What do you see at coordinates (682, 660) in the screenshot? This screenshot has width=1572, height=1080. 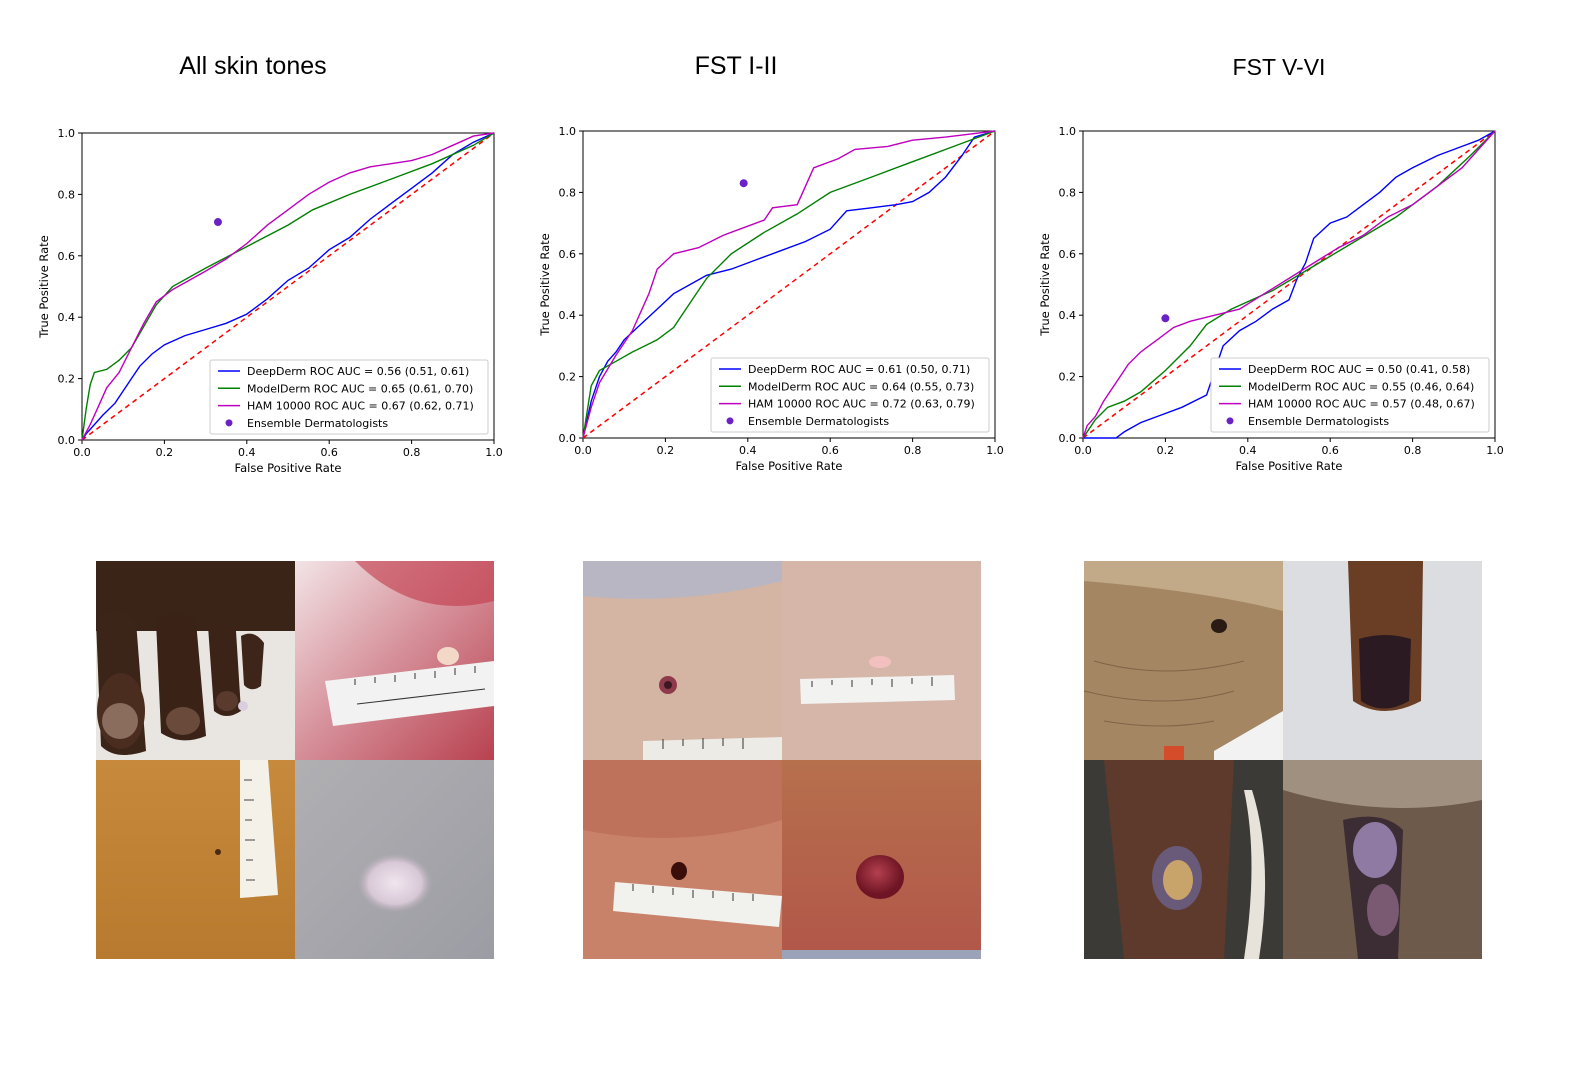 I see `small-pigmented-papule-photo` at bounding box center [682, 660].